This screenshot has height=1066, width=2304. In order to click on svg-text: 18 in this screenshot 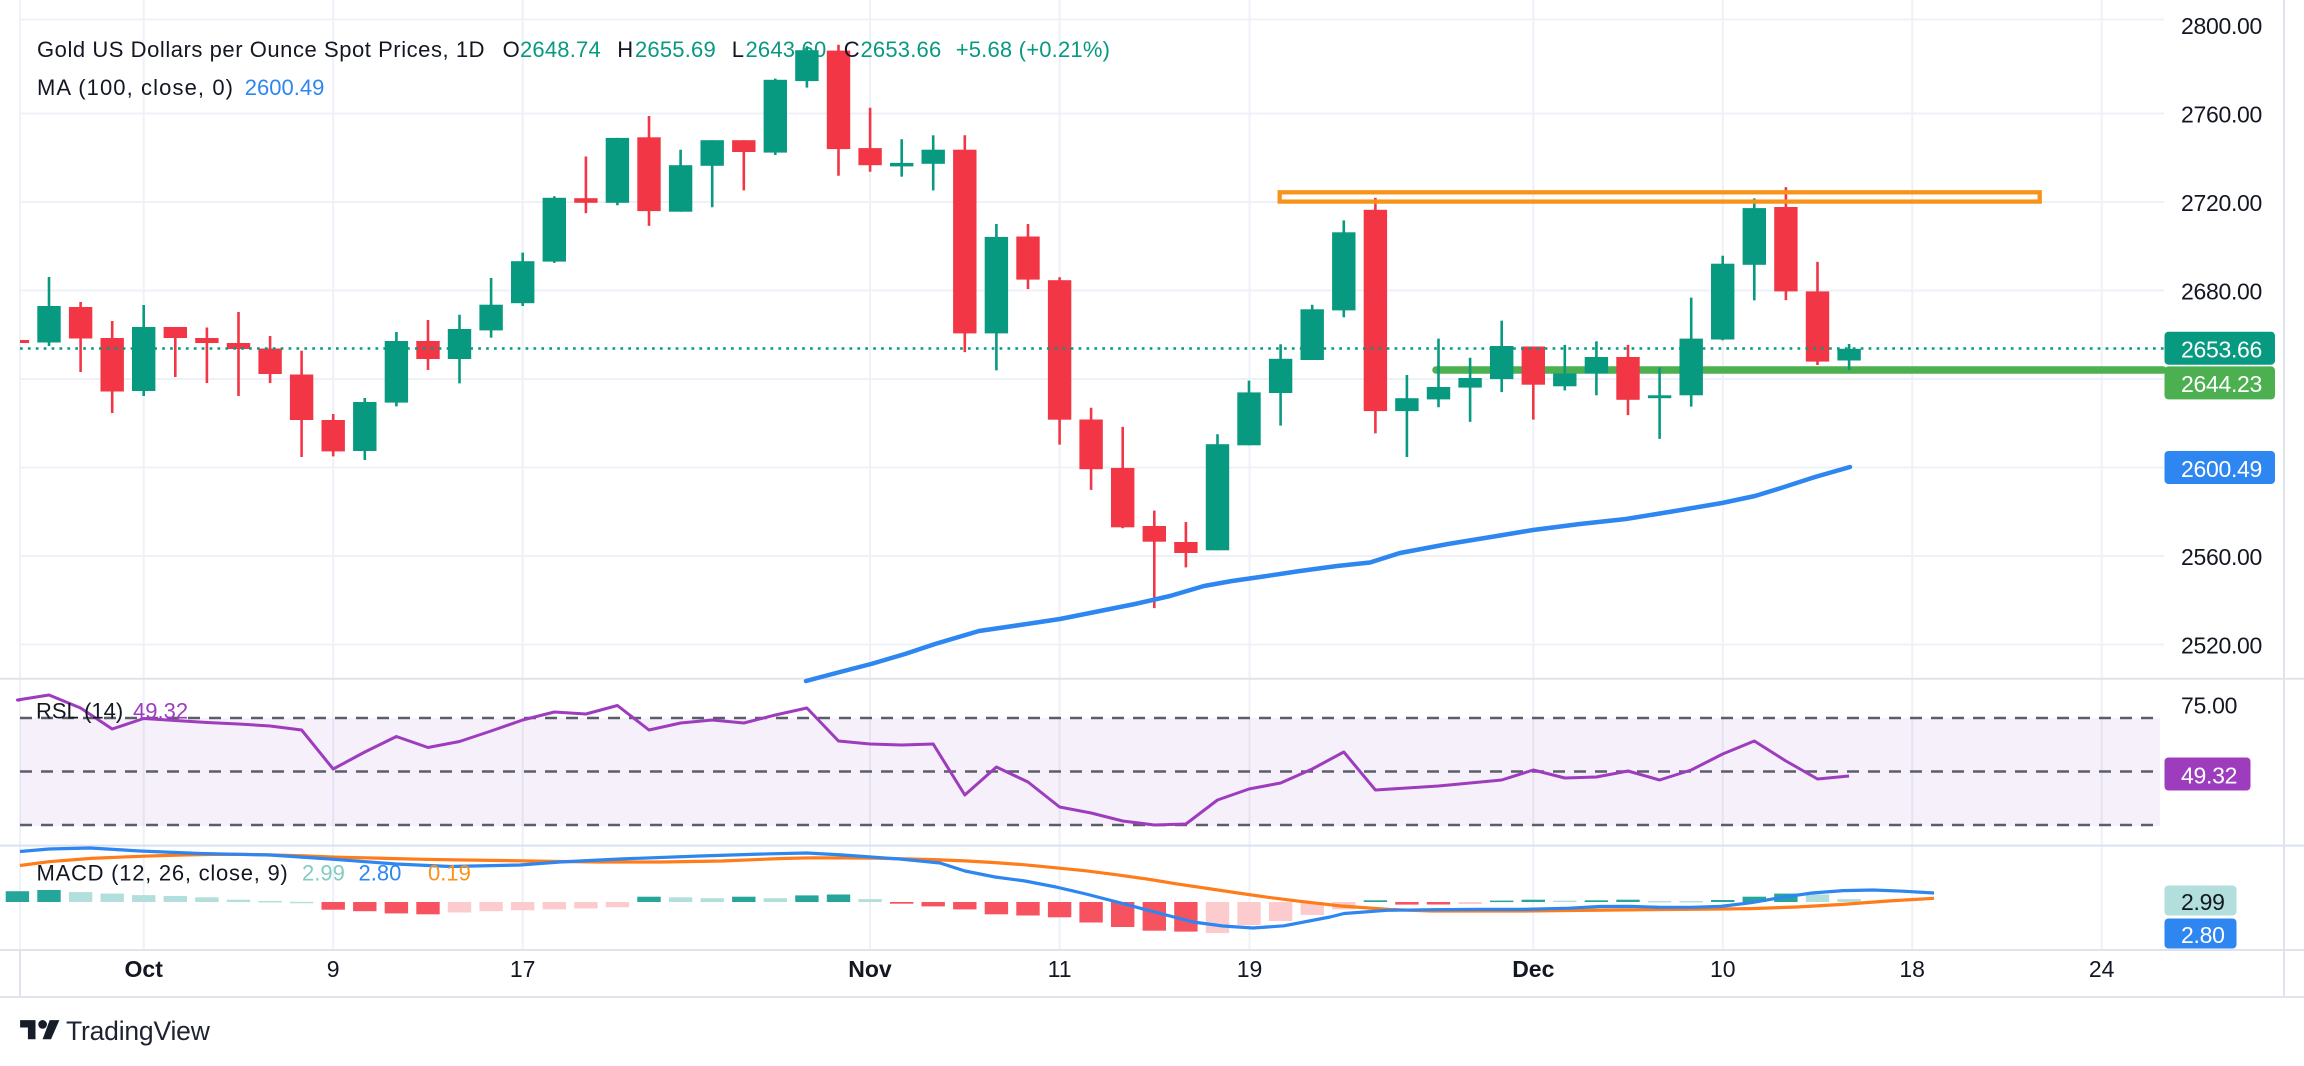, I will do `click(1912, 969)`.